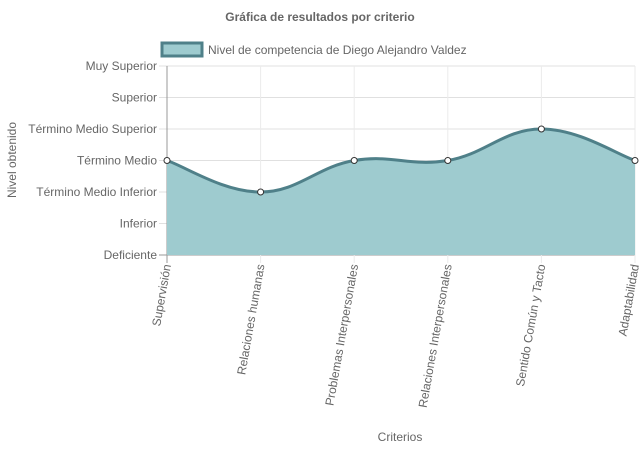 This screenshot has width=639, height=449. Describe the element at coordinates (401, 160) in the screenshot. I see `series-line` at that location.